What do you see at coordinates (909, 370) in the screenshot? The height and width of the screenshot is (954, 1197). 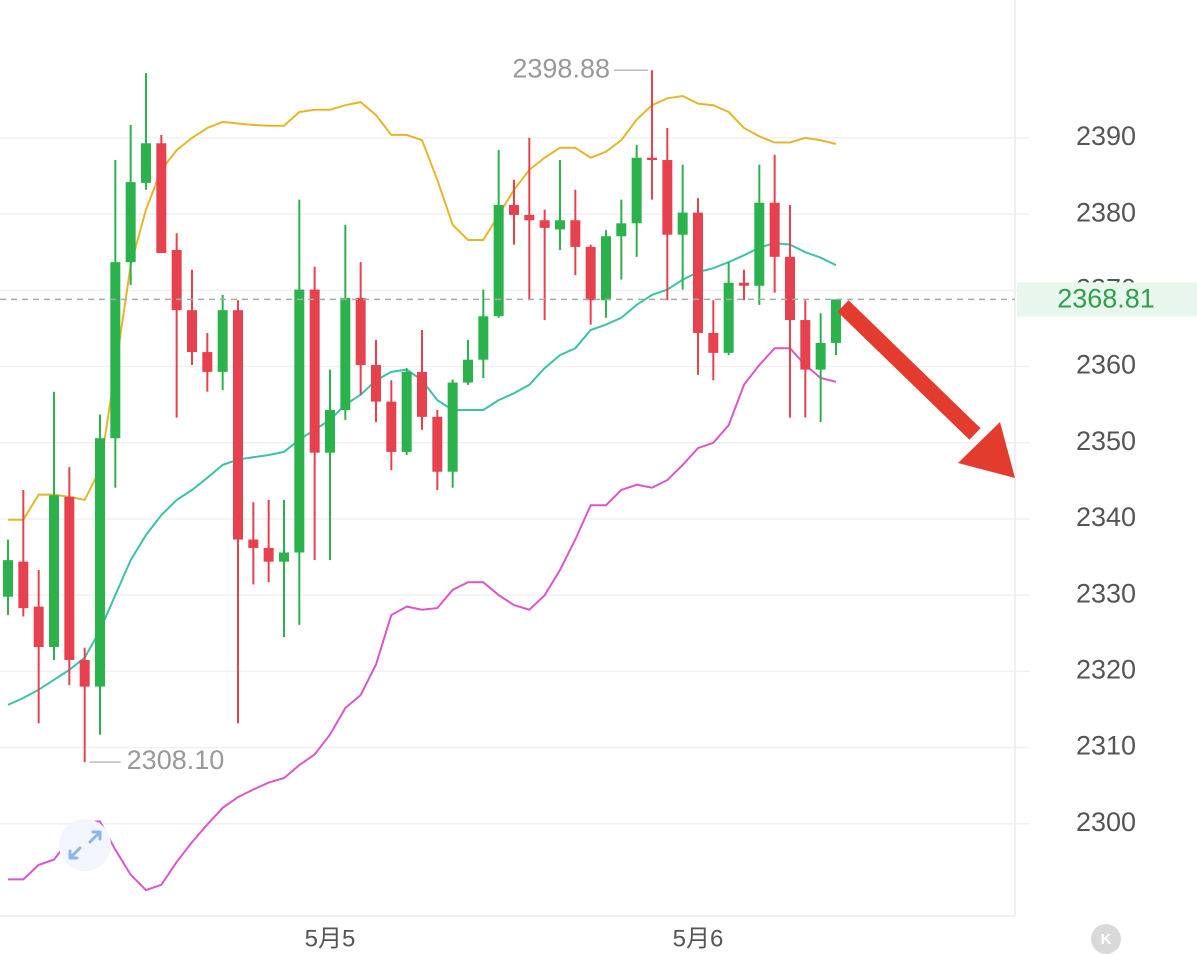 I see `trend-arrow-shaft` at bounding box center [909, 370].